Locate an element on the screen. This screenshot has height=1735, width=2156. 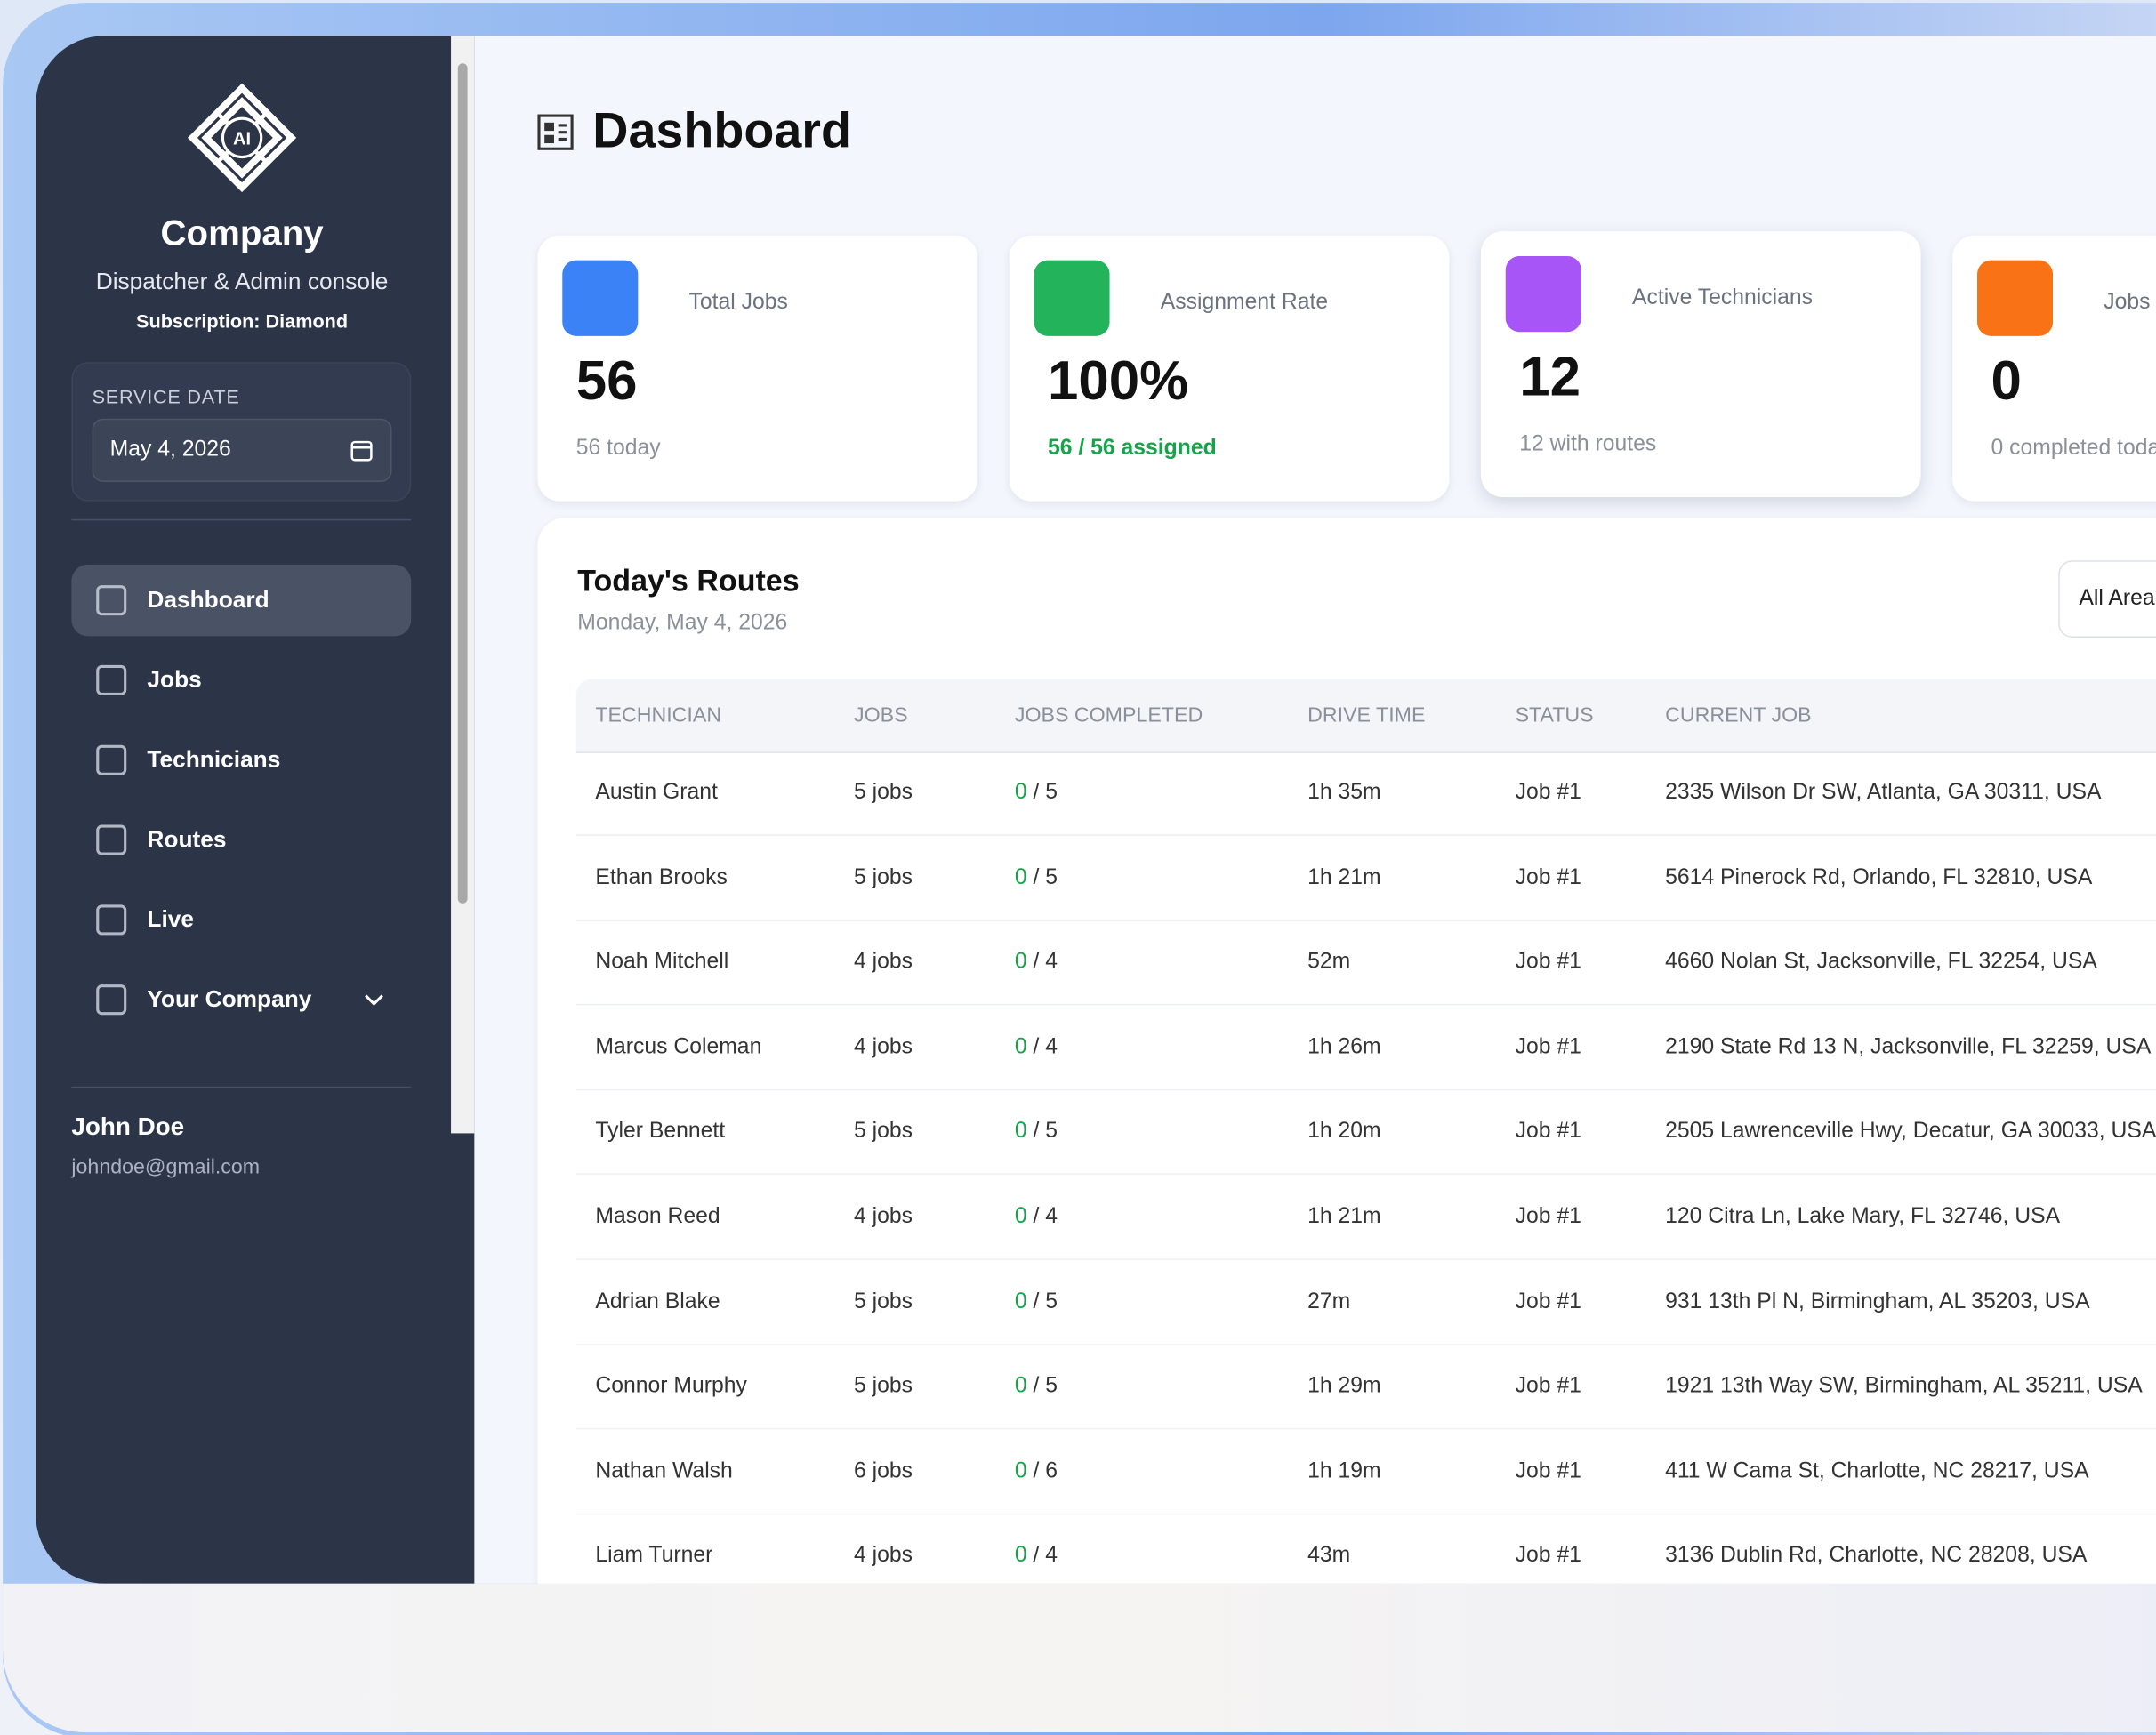
cell: 1h 21m is located at coordinates (1344, 877).